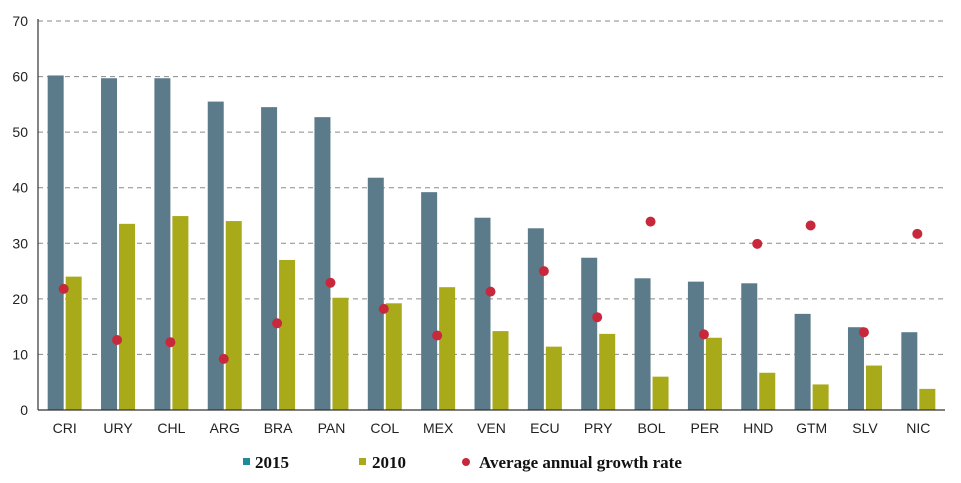 This screenshot has height=483, width=961. What do you see at coordinates (24, 410) in the screenshot?
I see `y-tick-label: 0` at bounding box center [24, 410].